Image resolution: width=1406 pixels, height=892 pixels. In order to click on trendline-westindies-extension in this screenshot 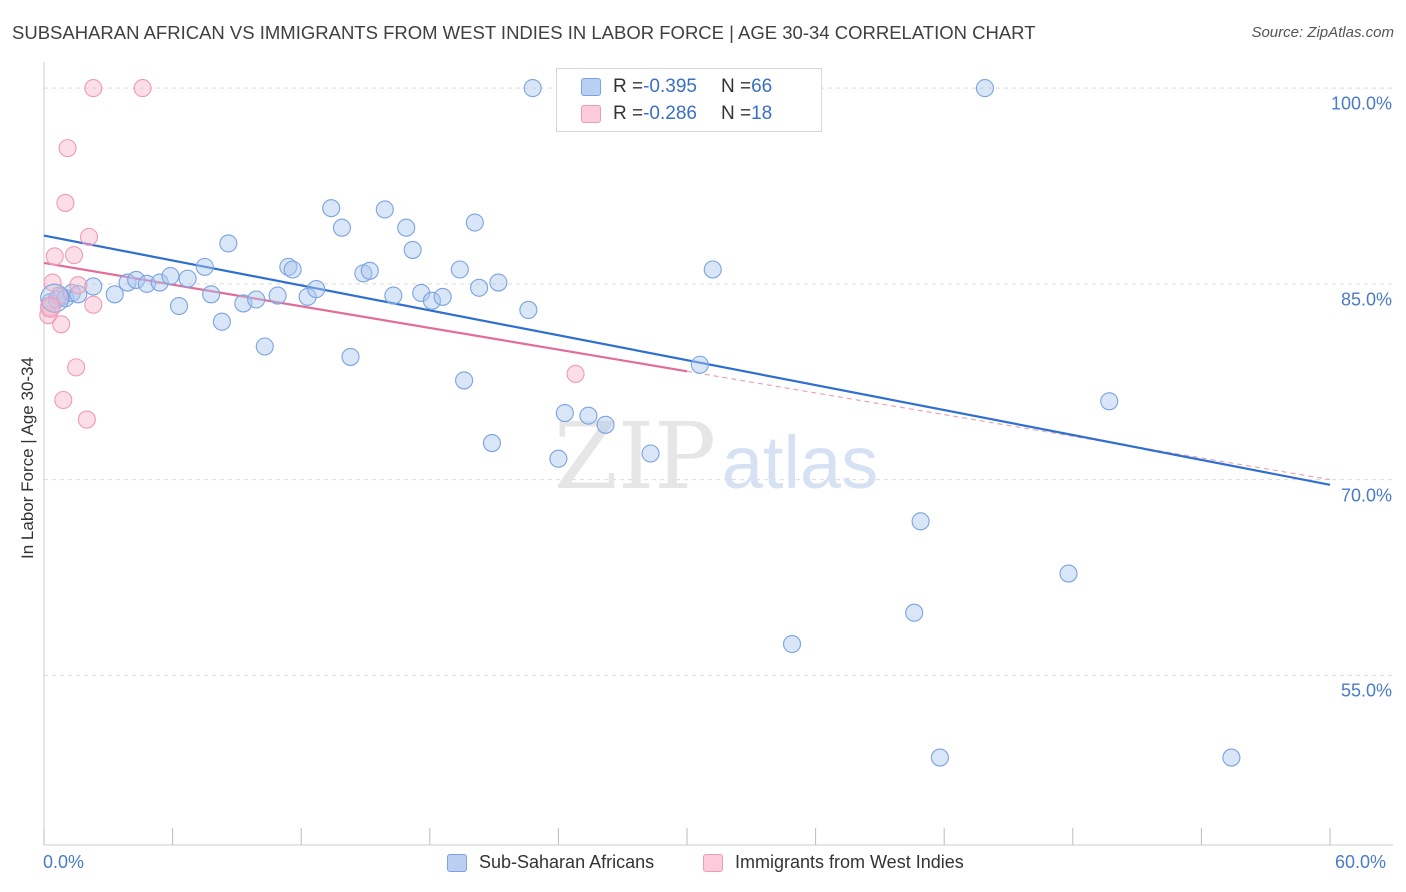, I will do `click(1008, 425)`.